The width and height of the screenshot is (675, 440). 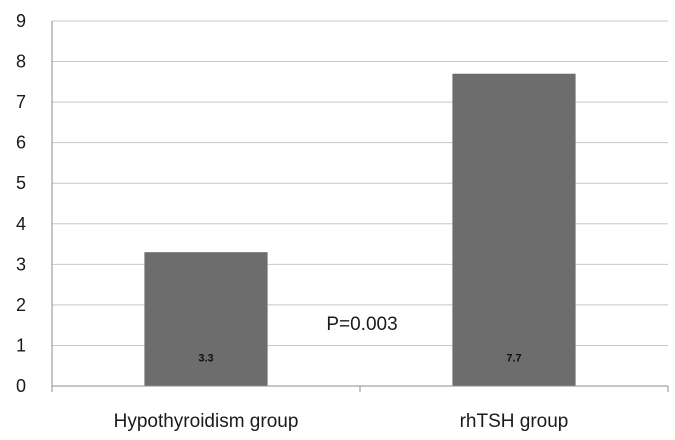 What do you see at coordinates (206, 421) in the screenshot?
I see `x-category-label: Hypothyroidism group` at bounding box center [206, 421].